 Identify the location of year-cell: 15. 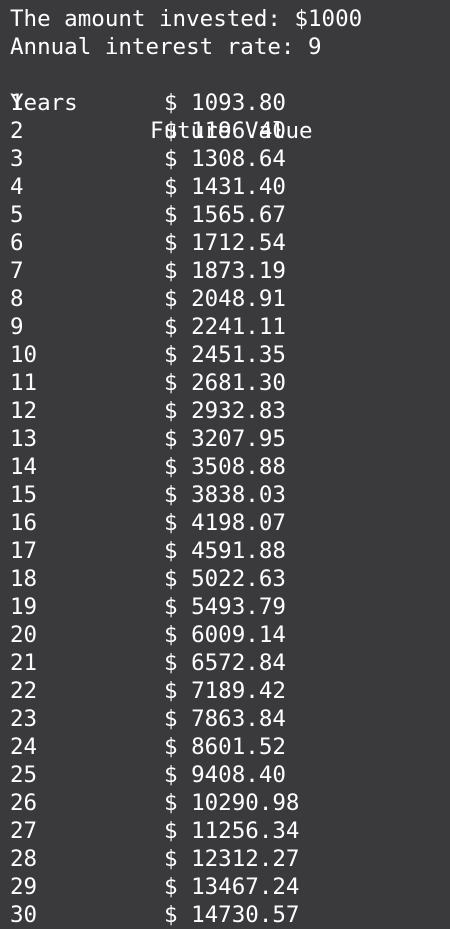
(24, 495).